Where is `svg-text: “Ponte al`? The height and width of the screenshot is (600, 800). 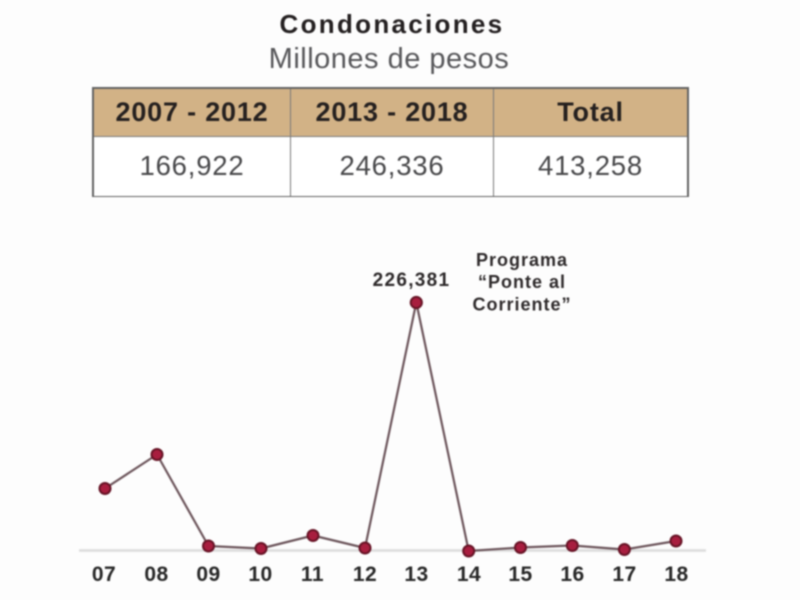 svg-text: “Ponte al is located at coordinates (522, 282).